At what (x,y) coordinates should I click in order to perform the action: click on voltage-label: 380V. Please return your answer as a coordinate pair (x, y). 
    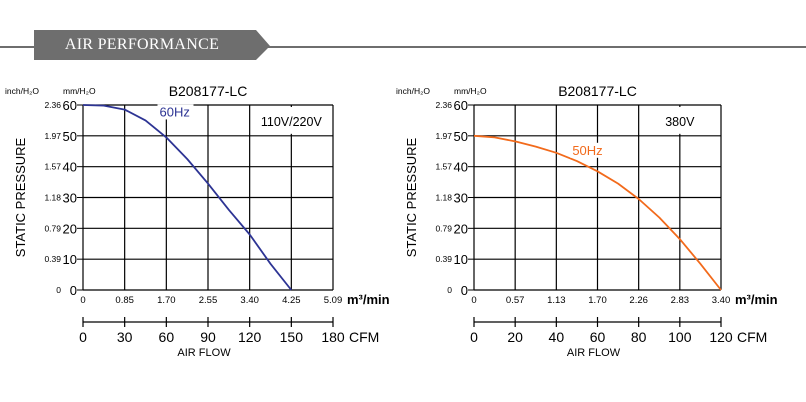
    Looking at the image, I should click on (680, 122).